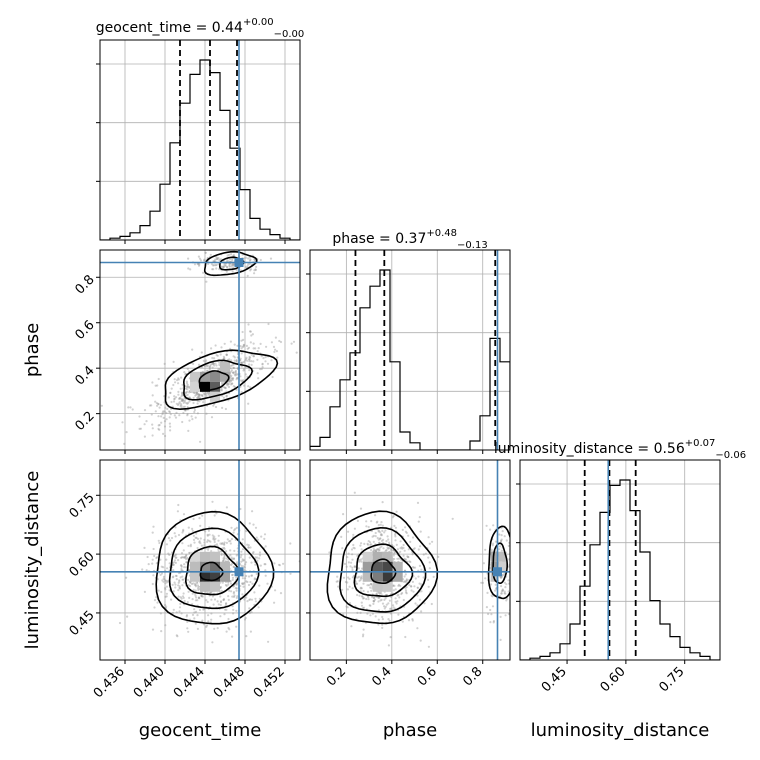 The width and height of the screenshot is (760, 760). I want to click on panel-frame, so click(200, 350).